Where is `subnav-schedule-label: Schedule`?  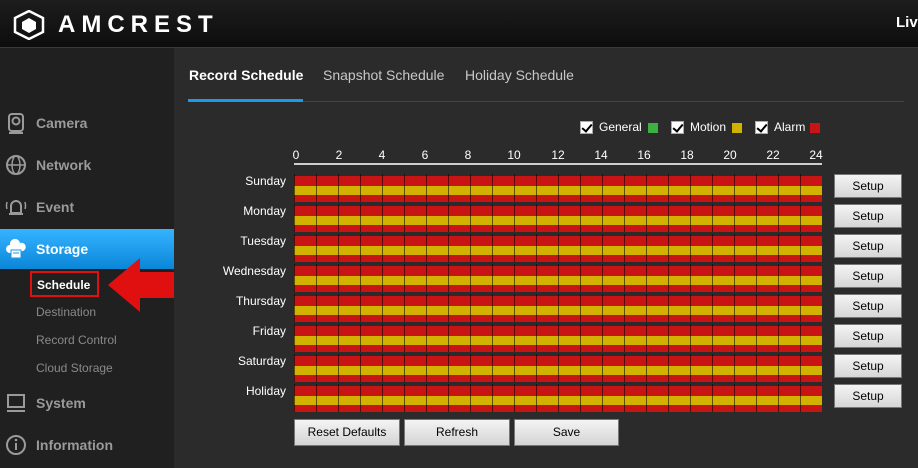
subnav-schedule-label: Schedule is located at coordinates (64, 285).